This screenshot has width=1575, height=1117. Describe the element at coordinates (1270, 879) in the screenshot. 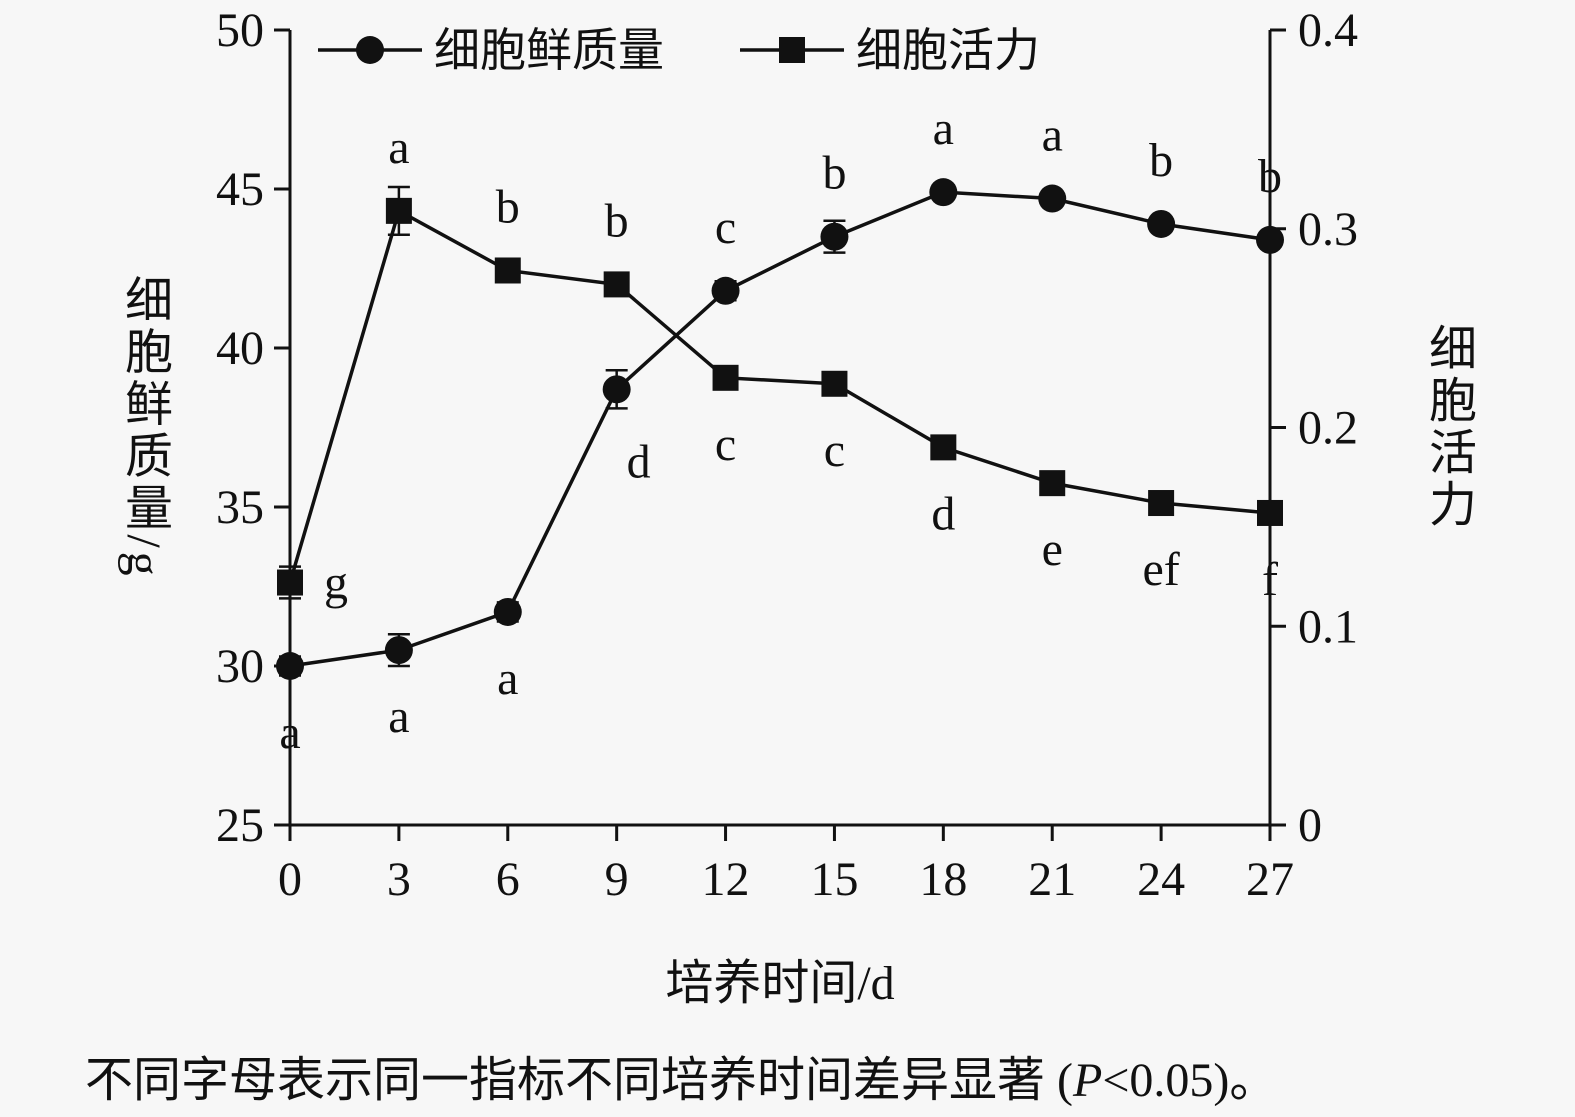

I see `x-tick-label: 27` at that location.